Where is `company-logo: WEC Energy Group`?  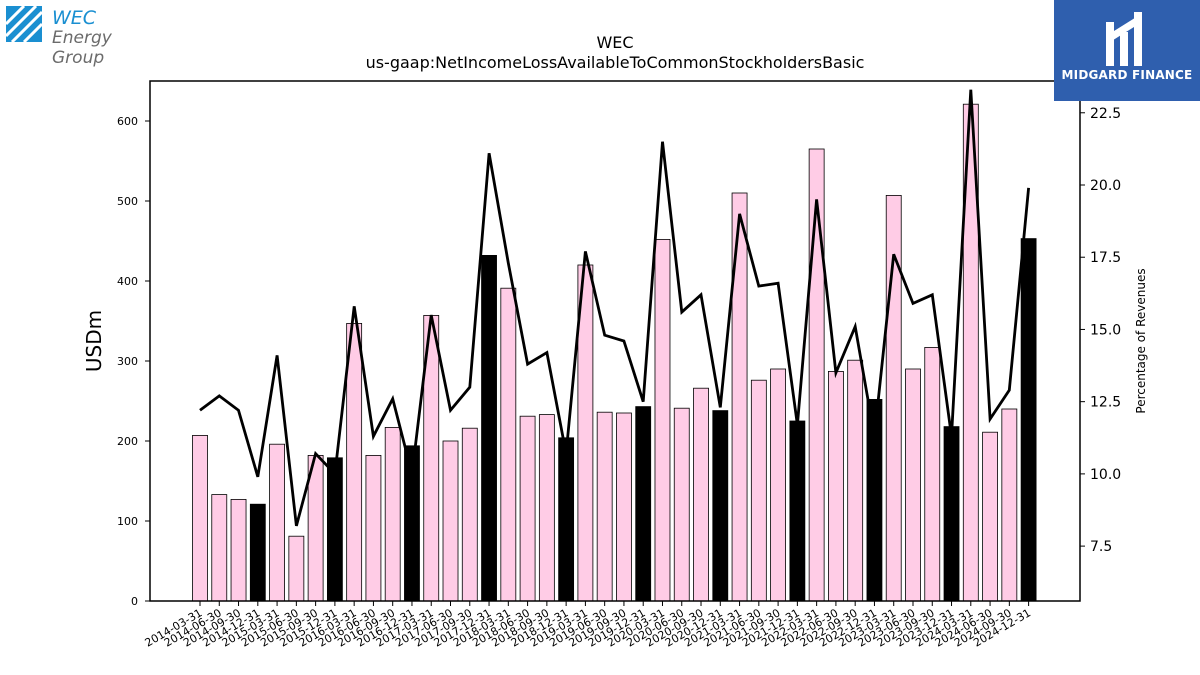
company-logo: WEC Energy Group is located at coordinates (86, 37).